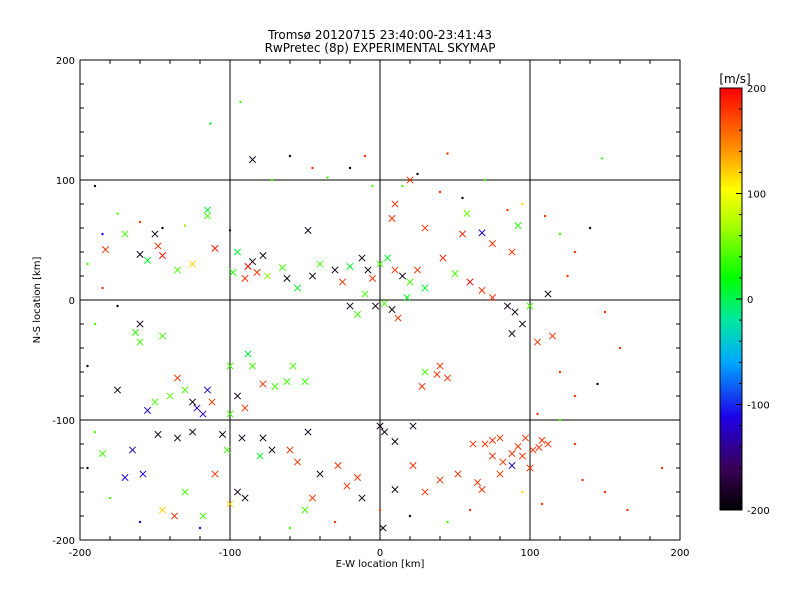 This screenshot has height=604, width=800. Describe the element at coordinates (758, 511) in the screenshot. I see `colorbar-tick-label: -200` at that location.